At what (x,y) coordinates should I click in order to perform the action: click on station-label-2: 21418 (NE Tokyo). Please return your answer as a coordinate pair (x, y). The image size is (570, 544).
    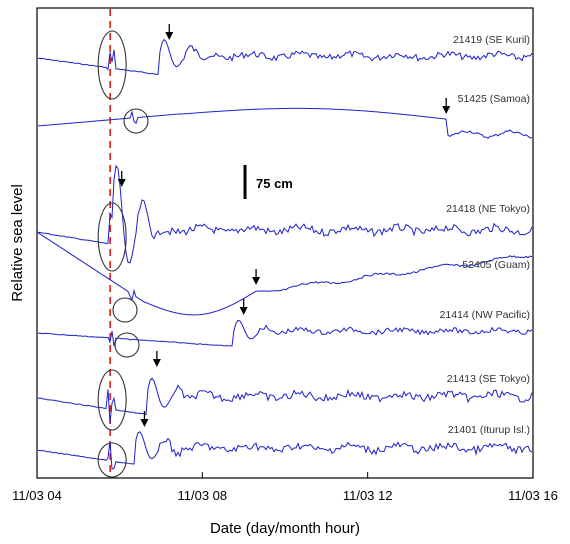
    Looking at the image, I should click on (488, 209).